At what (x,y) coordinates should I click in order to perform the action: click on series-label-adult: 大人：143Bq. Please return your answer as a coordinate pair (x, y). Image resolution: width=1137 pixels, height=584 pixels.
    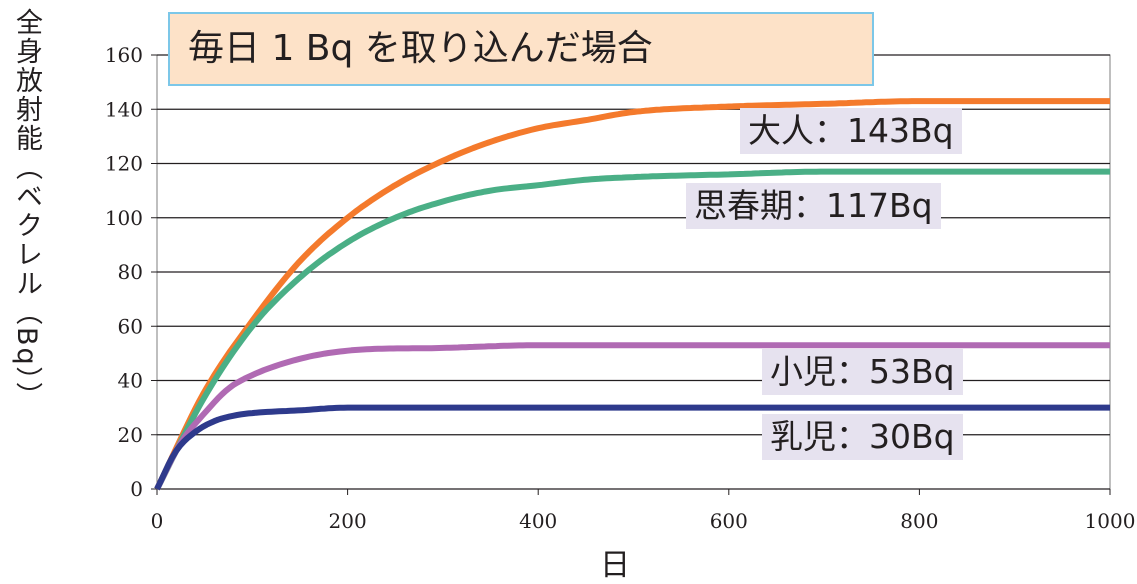
    Looking at the image, I should click on (851, 131).